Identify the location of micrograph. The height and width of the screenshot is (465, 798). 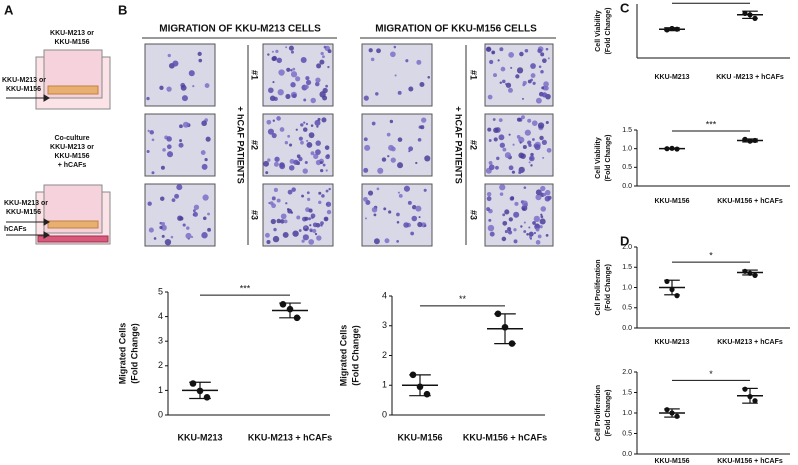
(298, 145).